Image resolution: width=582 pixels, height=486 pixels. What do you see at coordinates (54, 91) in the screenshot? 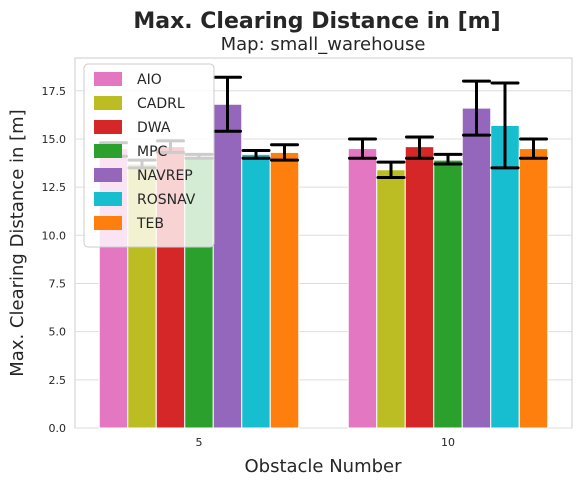
I see `y-tick-label: 17.5` at bounding box center [54, 91].